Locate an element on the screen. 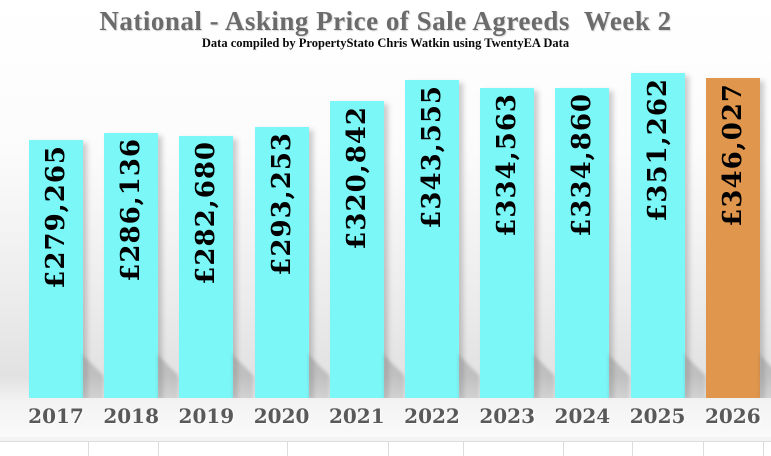 The width and height of the screenshot is (771, 456). x-axis-label-2022: 2022 is located at coordinates (432, 416).